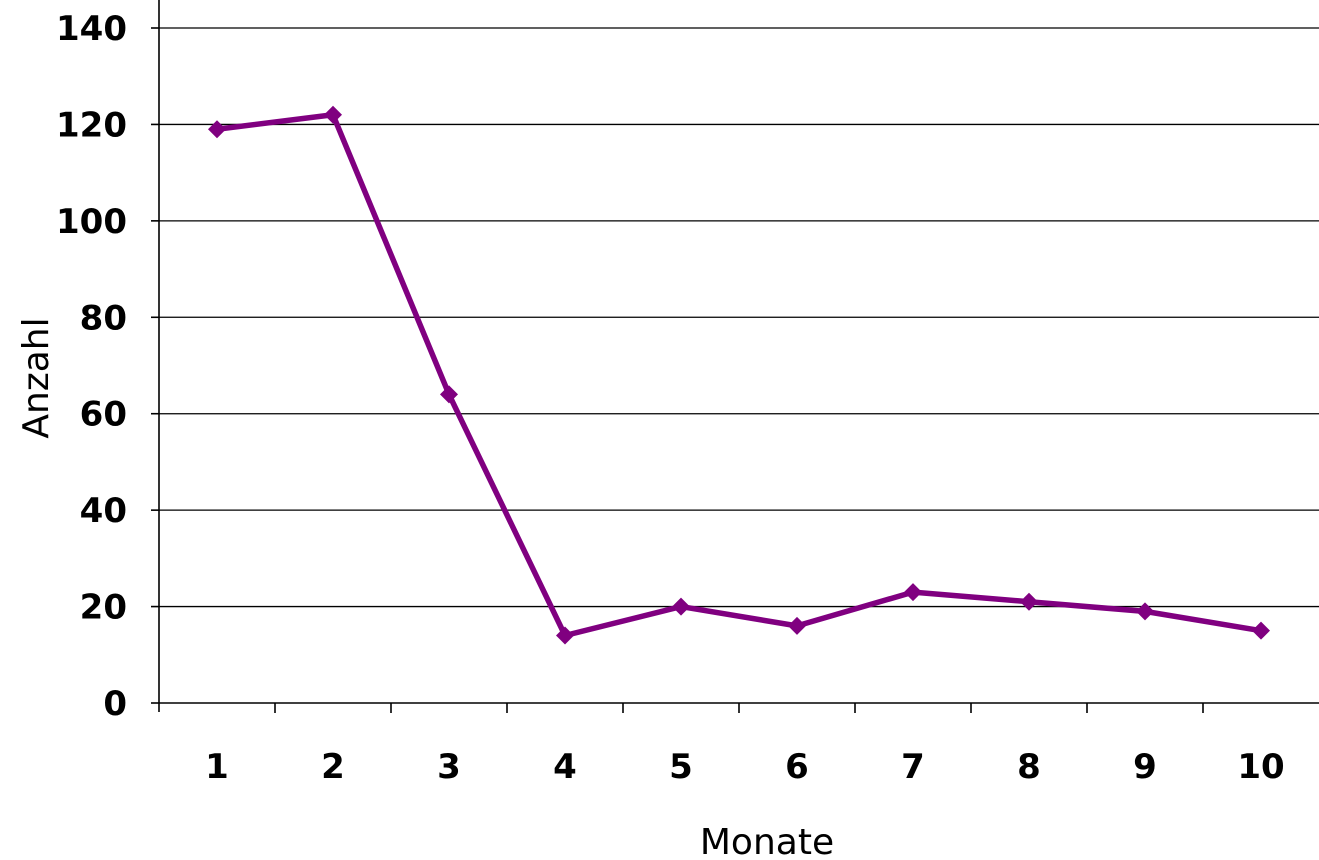 The height and width of the screenshot is (860, 1319). Describe the element at coordinates (333, 767) in the screenshot. I see `x-tick-label: 2` at that location.